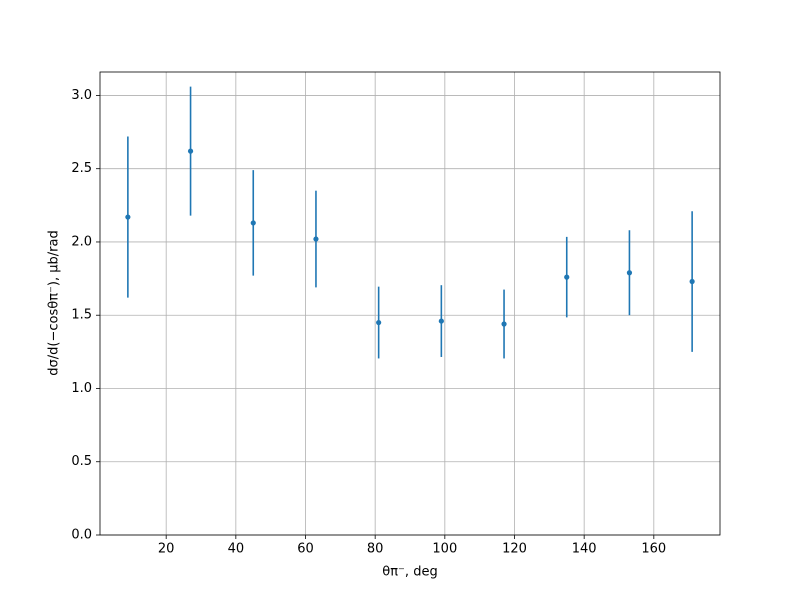 Image resolution: width=800 pixels, height=600 pixels. Describe the element at coordinates (375, 549) in the screenshot. I see `x-tick-label: 80` at that location.